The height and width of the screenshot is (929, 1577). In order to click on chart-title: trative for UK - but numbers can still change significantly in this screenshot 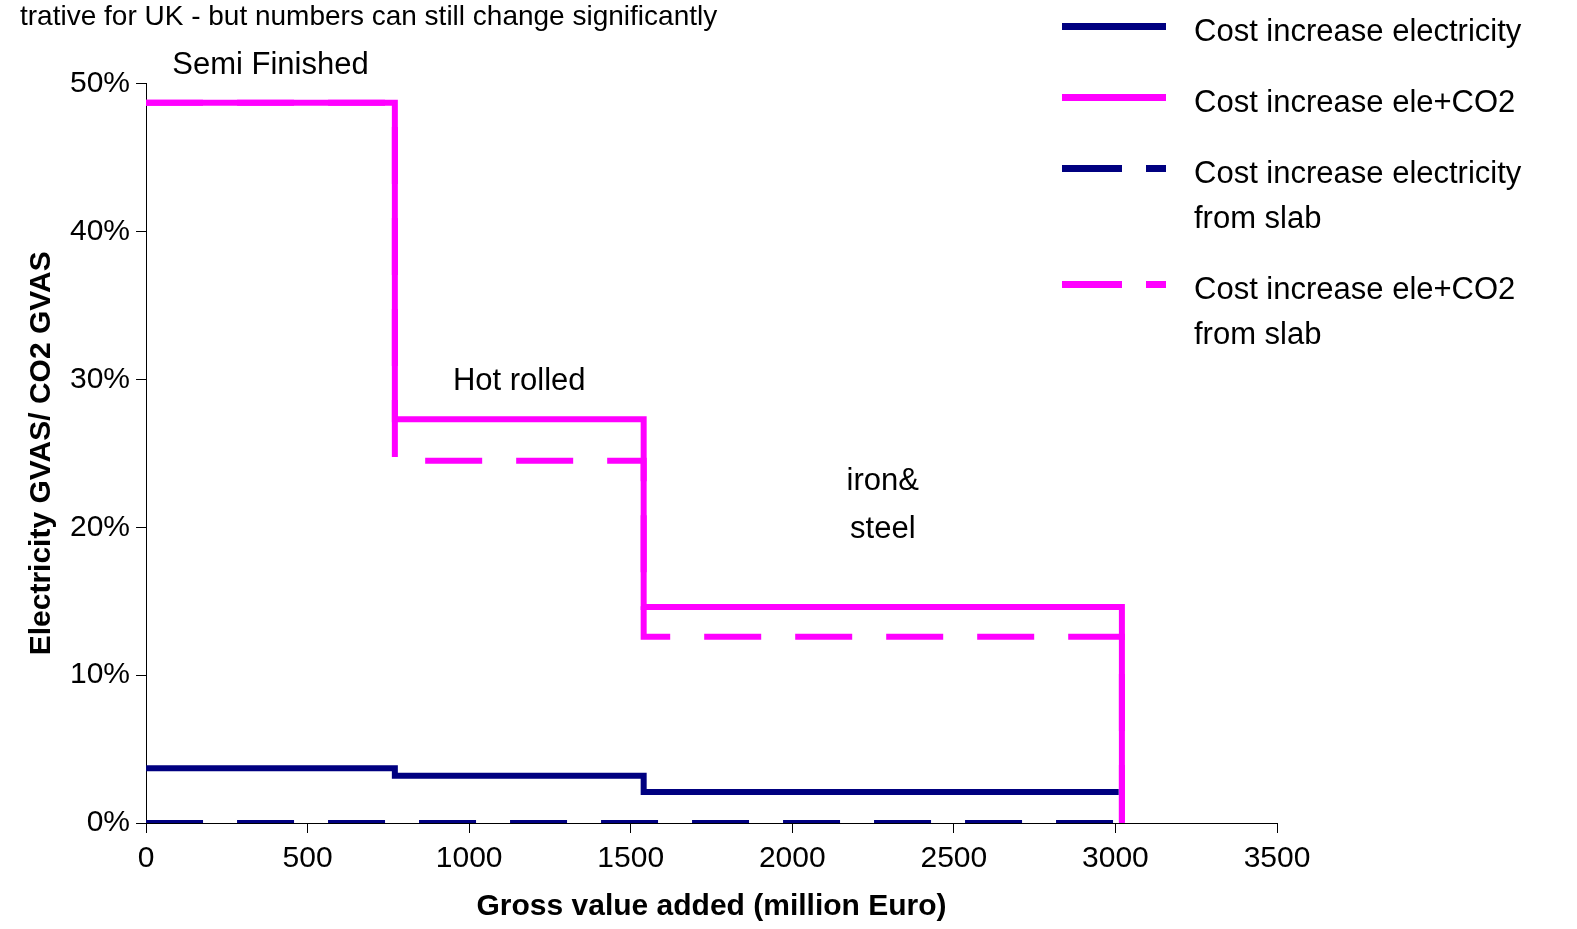, I will do `click(369, 15)`.